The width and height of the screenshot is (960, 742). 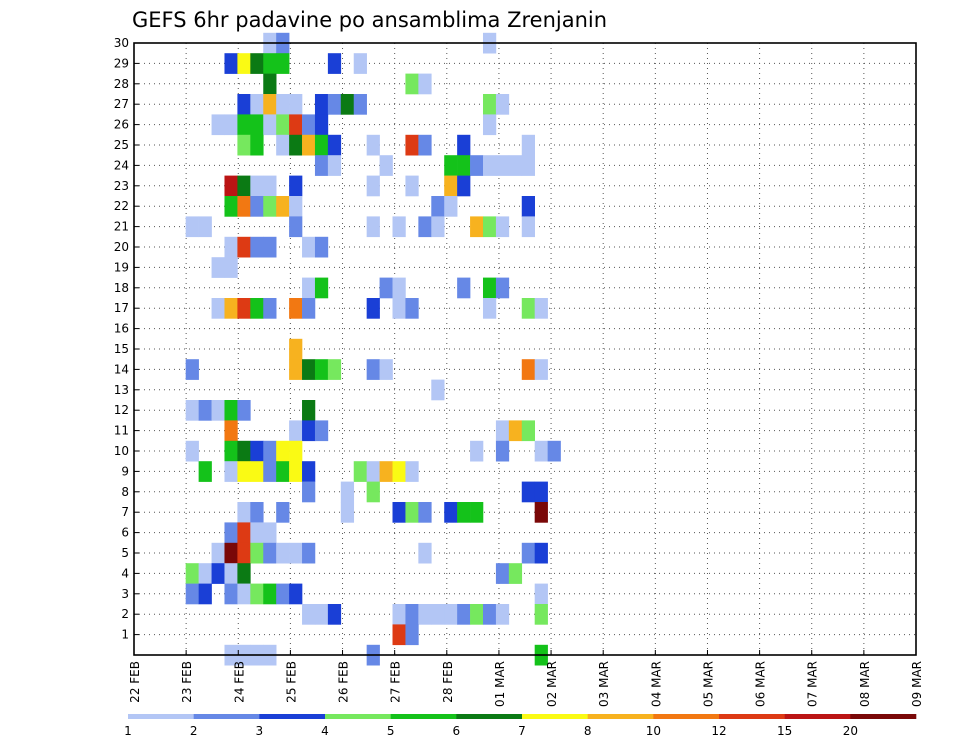 What do you see at coordinates (708, 684) in the screenshot?
I see `x-tick-label: 05 MAR` at bounding box center [708, 684].